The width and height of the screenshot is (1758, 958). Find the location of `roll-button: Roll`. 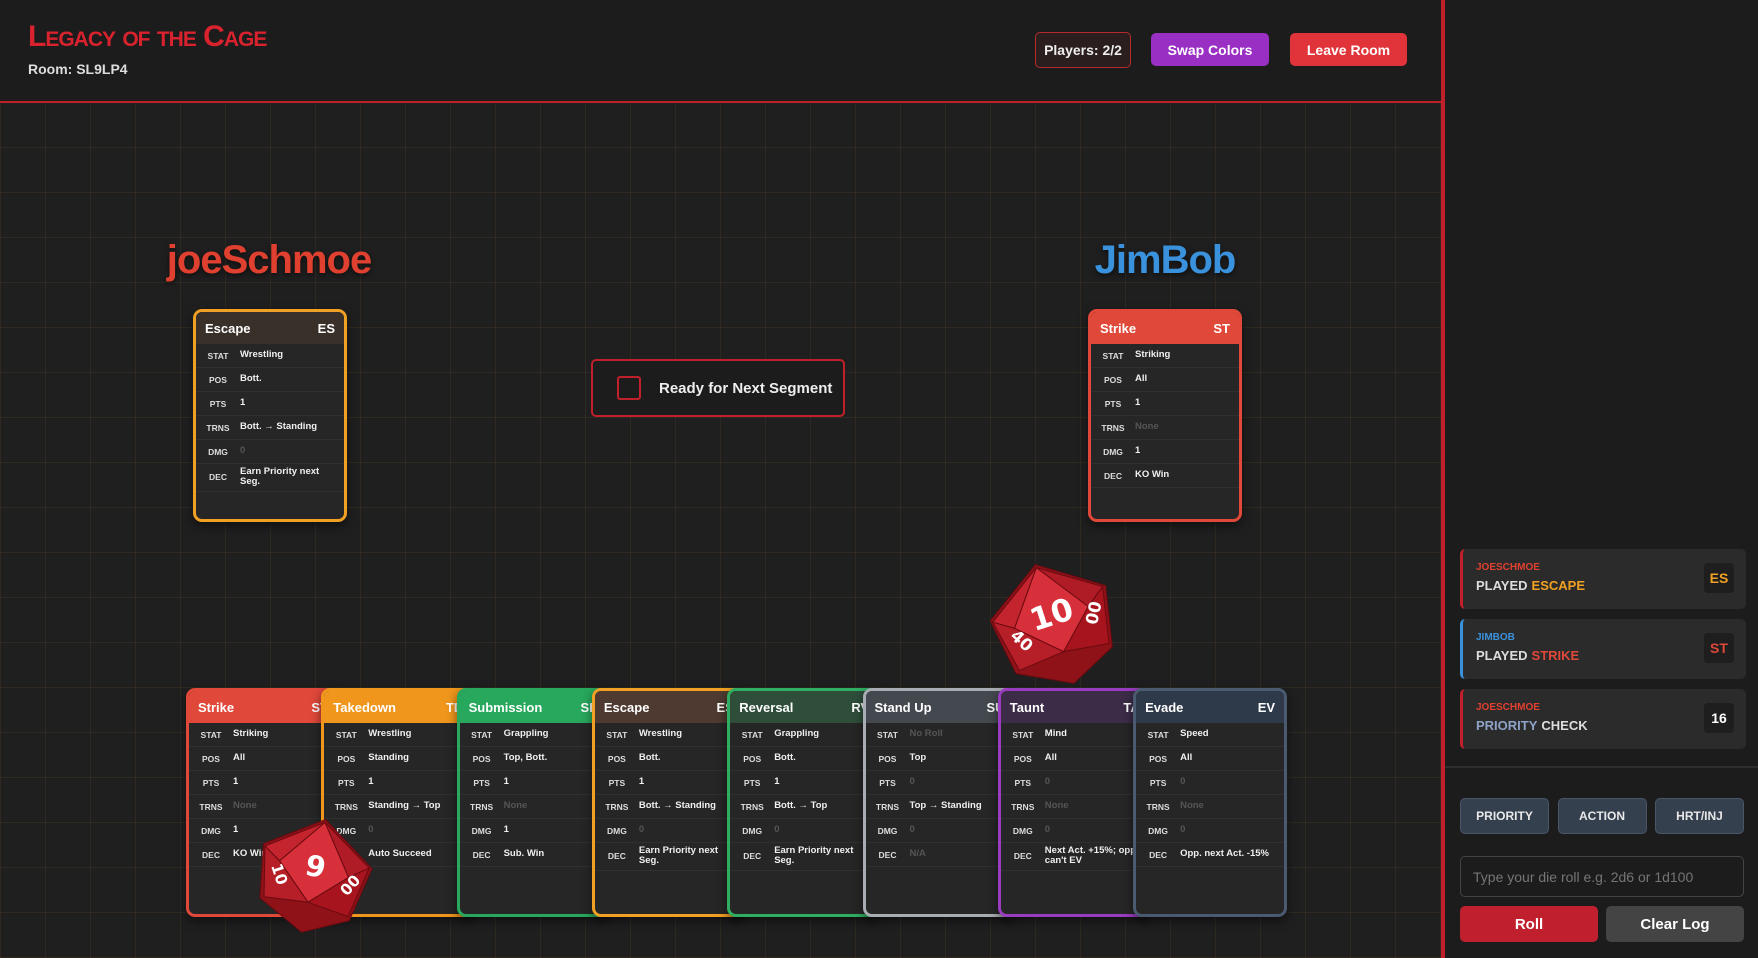

roll-button: Roll is located at coordinates (1529, 924).